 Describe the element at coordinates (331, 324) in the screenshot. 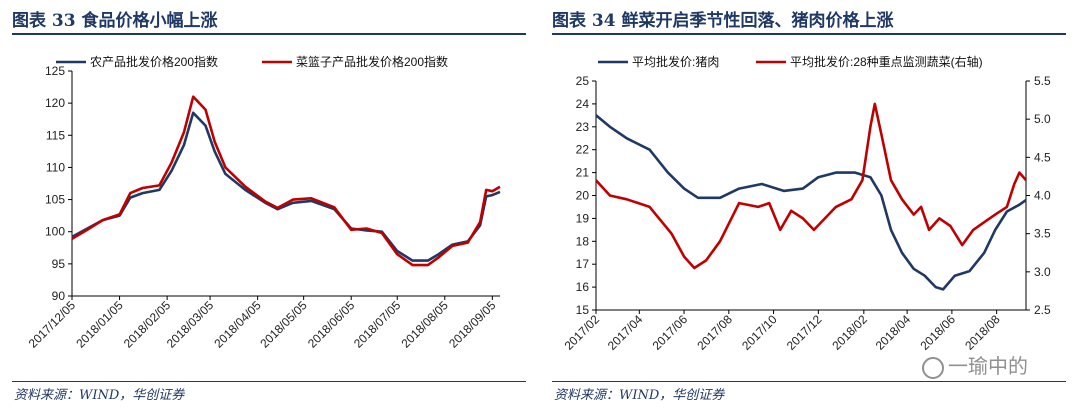

I see `x-tick-label: 2018/06/05` at that location.